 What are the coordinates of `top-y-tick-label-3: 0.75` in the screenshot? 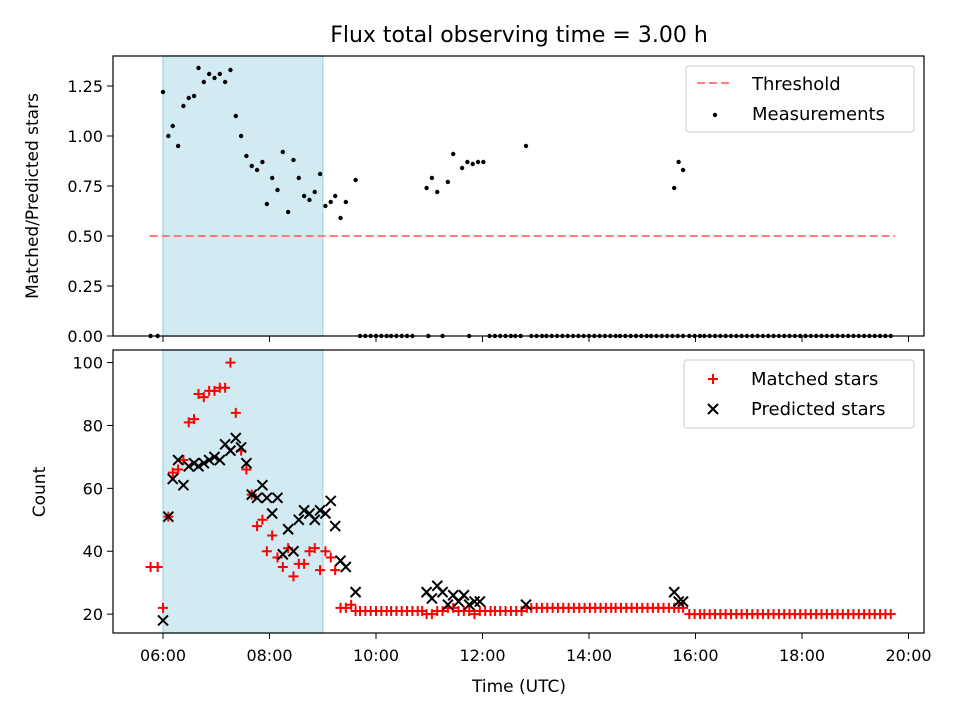 It's located at (85, 186).